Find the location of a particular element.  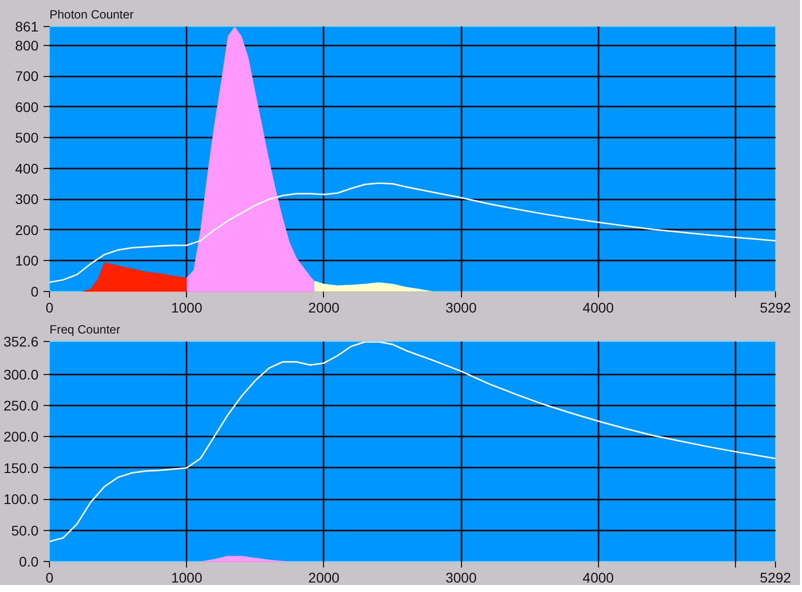

y-tick-label: 500 is located at coordinates (27, 138).